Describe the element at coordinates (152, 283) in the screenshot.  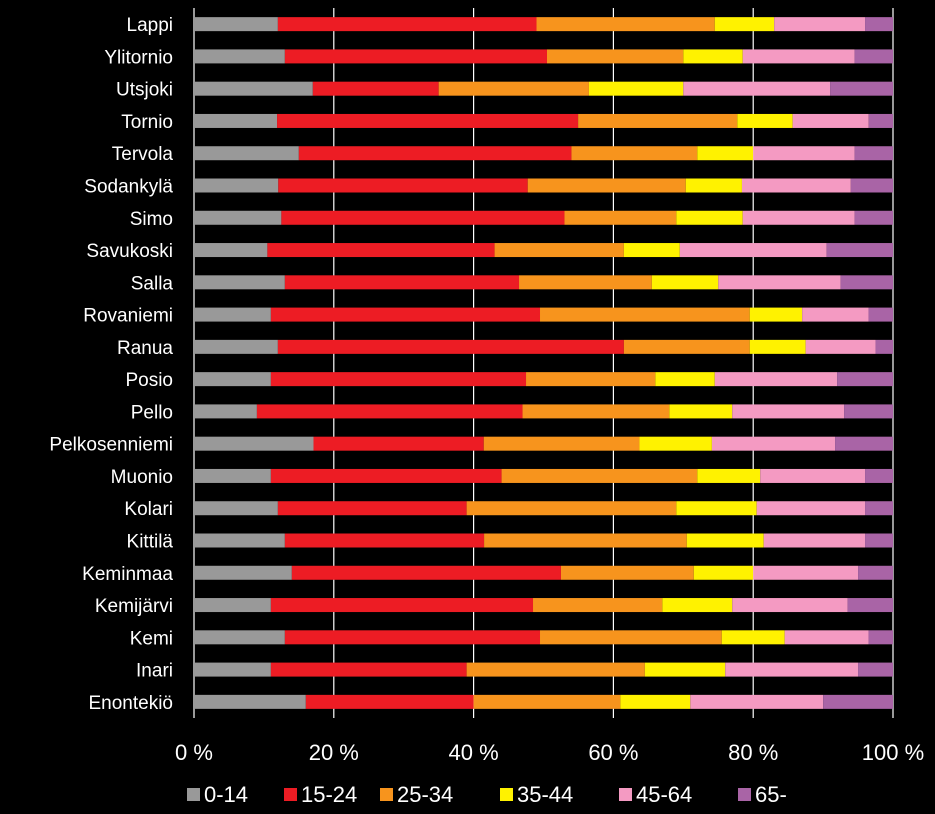
I see `category-label: Salla` at that location.